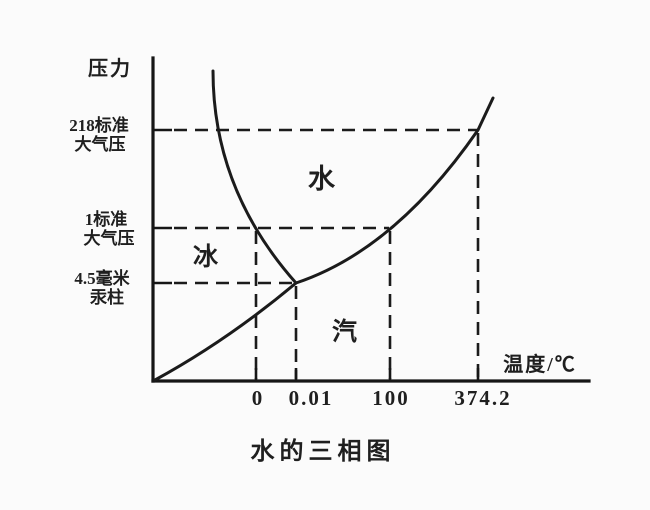  I want to click on y-tick-label-1atm-line1: 1标准, so click(106, 219).